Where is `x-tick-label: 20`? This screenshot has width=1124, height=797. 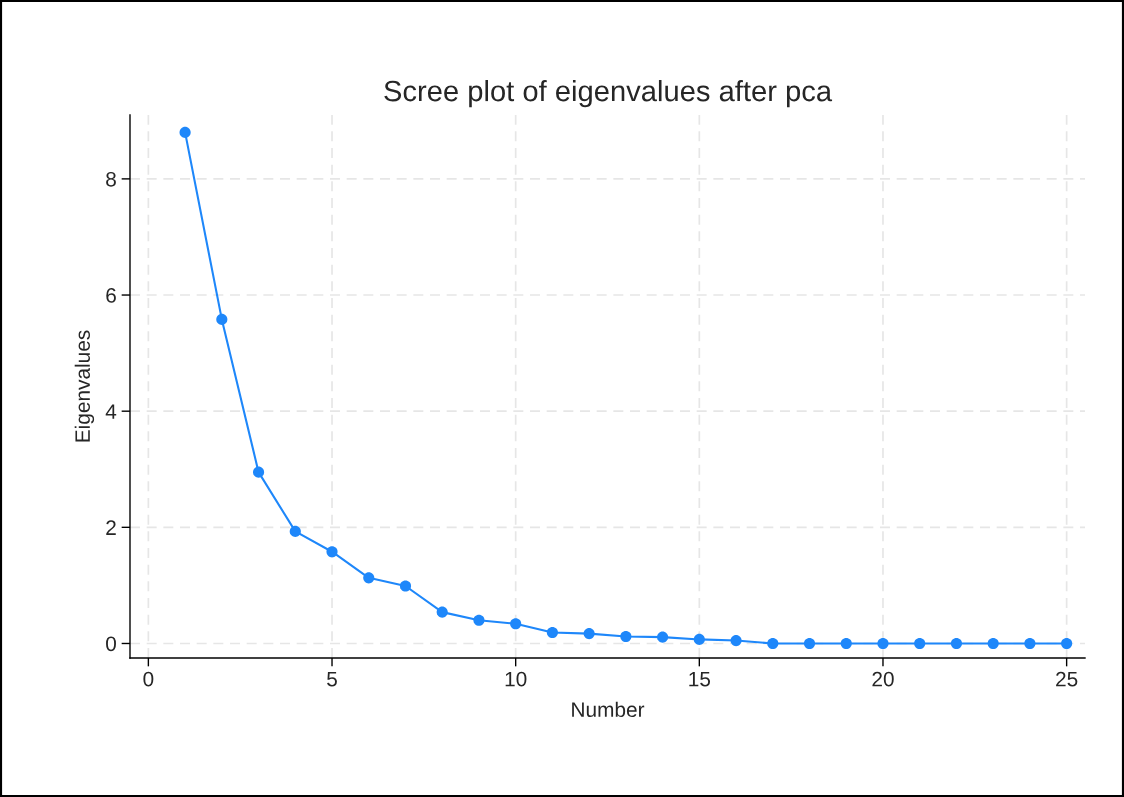
x-tick-label: 20 is located at coordinates (883, 679).